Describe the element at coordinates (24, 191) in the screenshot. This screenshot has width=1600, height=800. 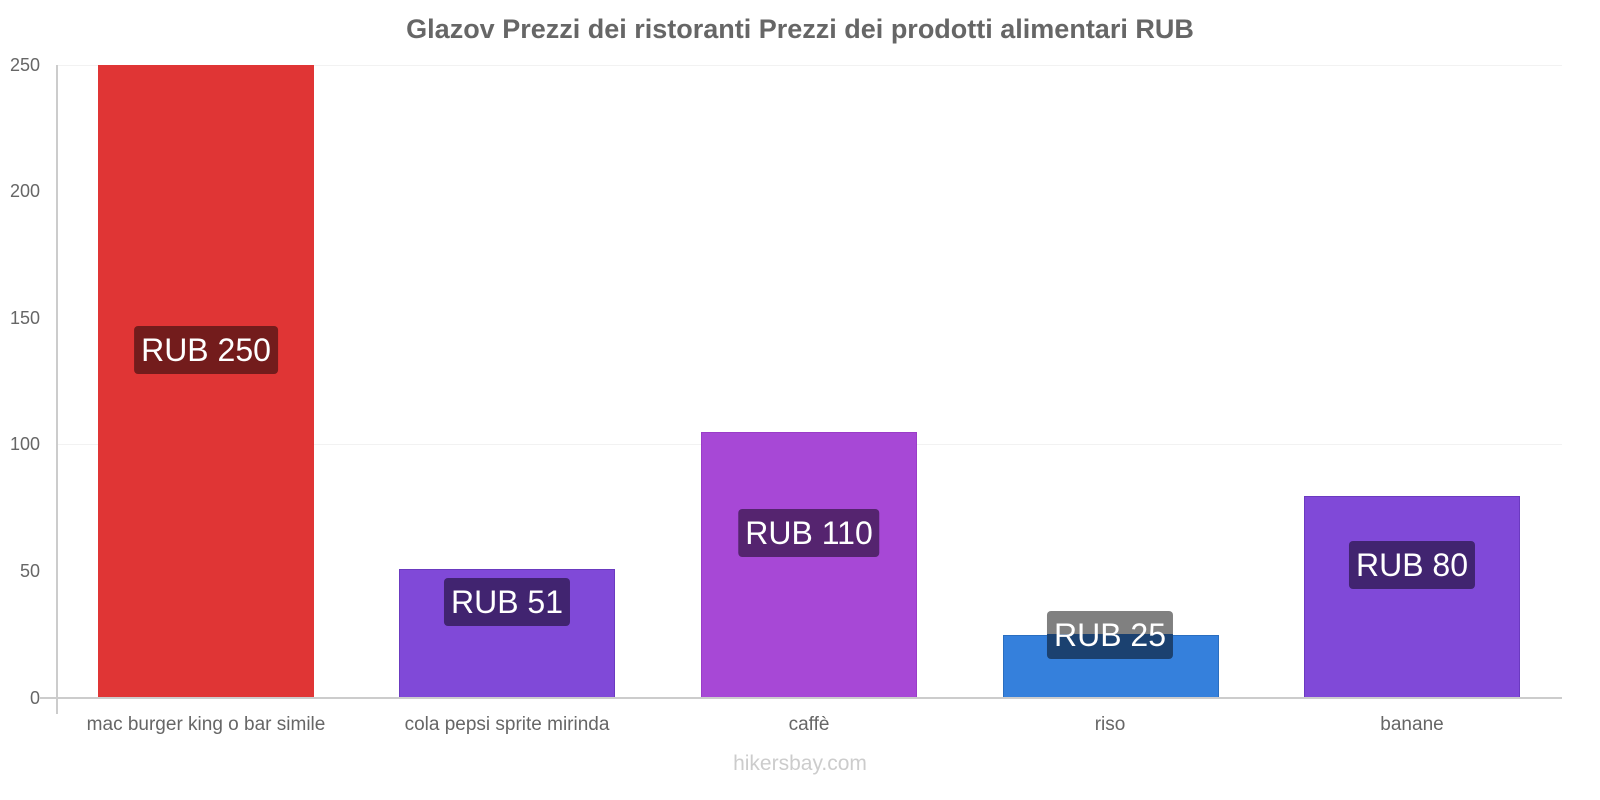
I see `ytick-200: 200` at that location.